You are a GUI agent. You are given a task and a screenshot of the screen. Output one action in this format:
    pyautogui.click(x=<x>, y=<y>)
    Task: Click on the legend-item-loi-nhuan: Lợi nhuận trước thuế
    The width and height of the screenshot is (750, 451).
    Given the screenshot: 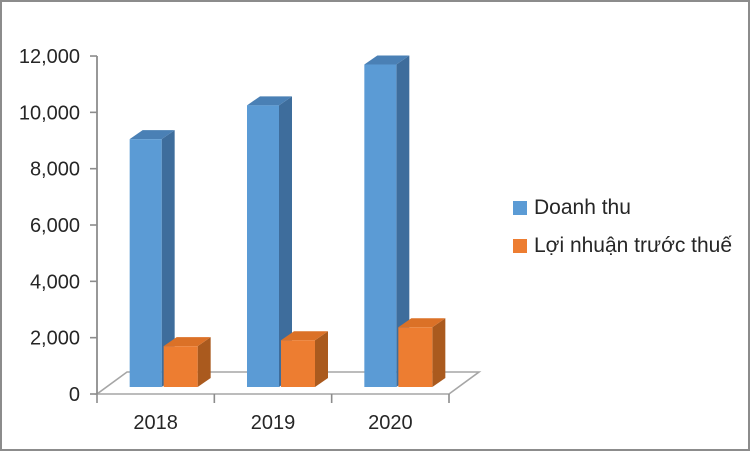 What is the action you would take?
    pyautogui.click(x=622, y=246)
    